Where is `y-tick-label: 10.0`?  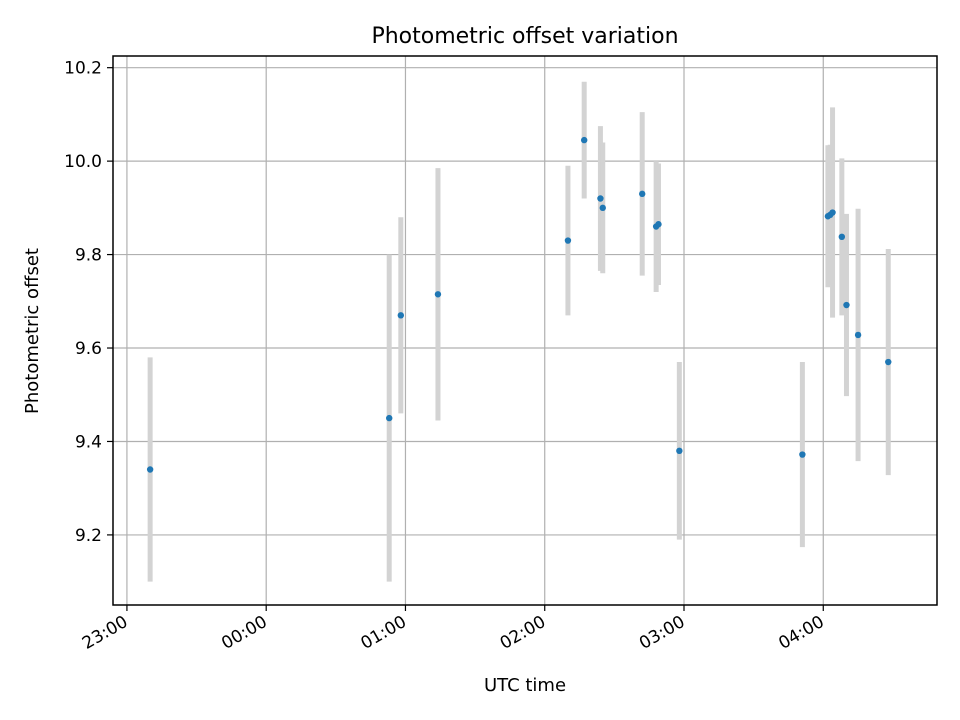 y-tick-label: 10.0 is located at coordinates (83, 162).